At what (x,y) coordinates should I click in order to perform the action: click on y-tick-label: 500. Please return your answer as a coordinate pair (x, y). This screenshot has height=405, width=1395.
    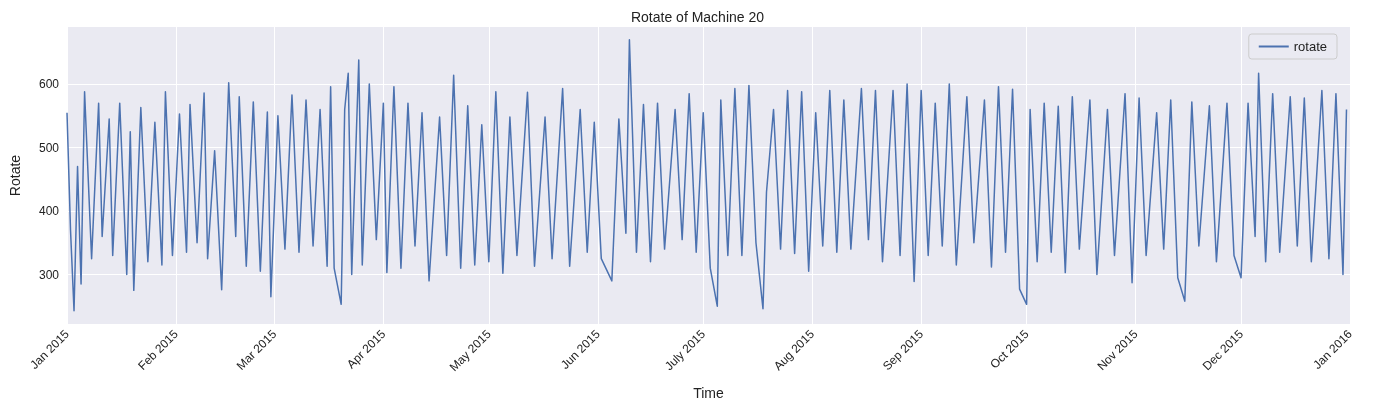
    Looking at the image, I should click on (49, 147).